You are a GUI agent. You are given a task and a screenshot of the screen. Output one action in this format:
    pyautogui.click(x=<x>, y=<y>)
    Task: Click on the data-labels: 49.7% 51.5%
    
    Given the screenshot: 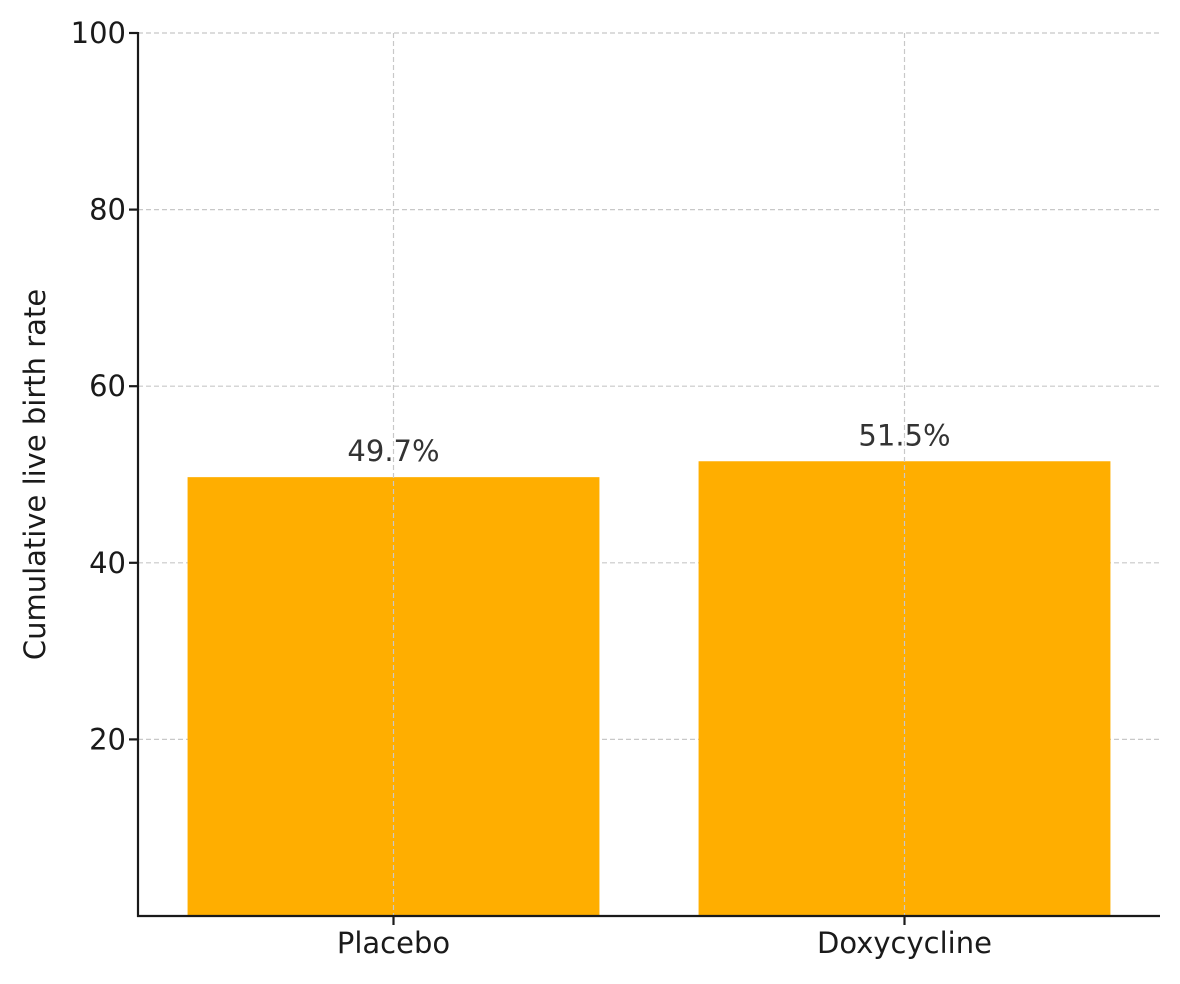 What is the action you would take?
    pyautogui.click(x=648, y=443)
    